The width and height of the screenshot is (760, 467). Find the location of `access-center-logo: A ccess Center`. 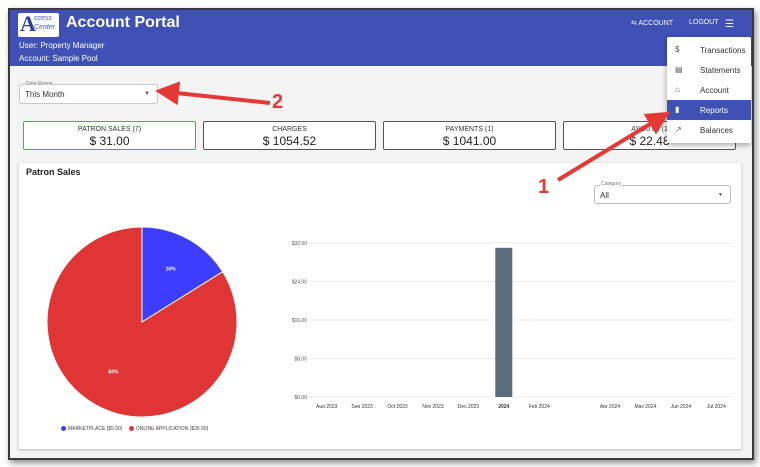

access-center-logo: A ccess Center is located at coordinates (38, 24).